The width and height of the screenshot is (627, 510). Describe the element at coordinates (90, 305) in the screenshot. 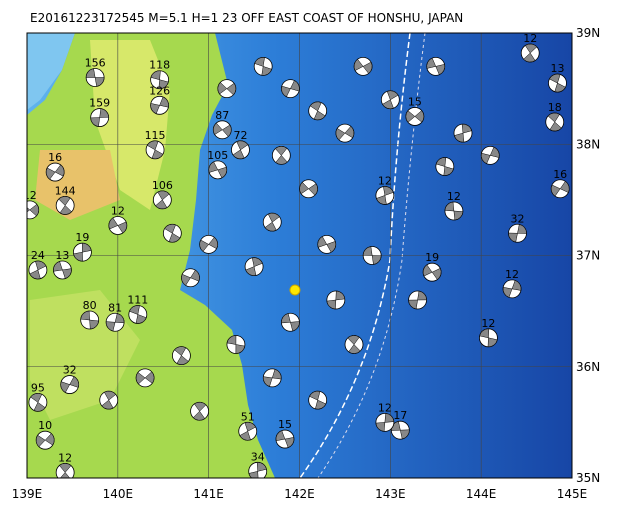

I see `depth-label: 80` at that location.